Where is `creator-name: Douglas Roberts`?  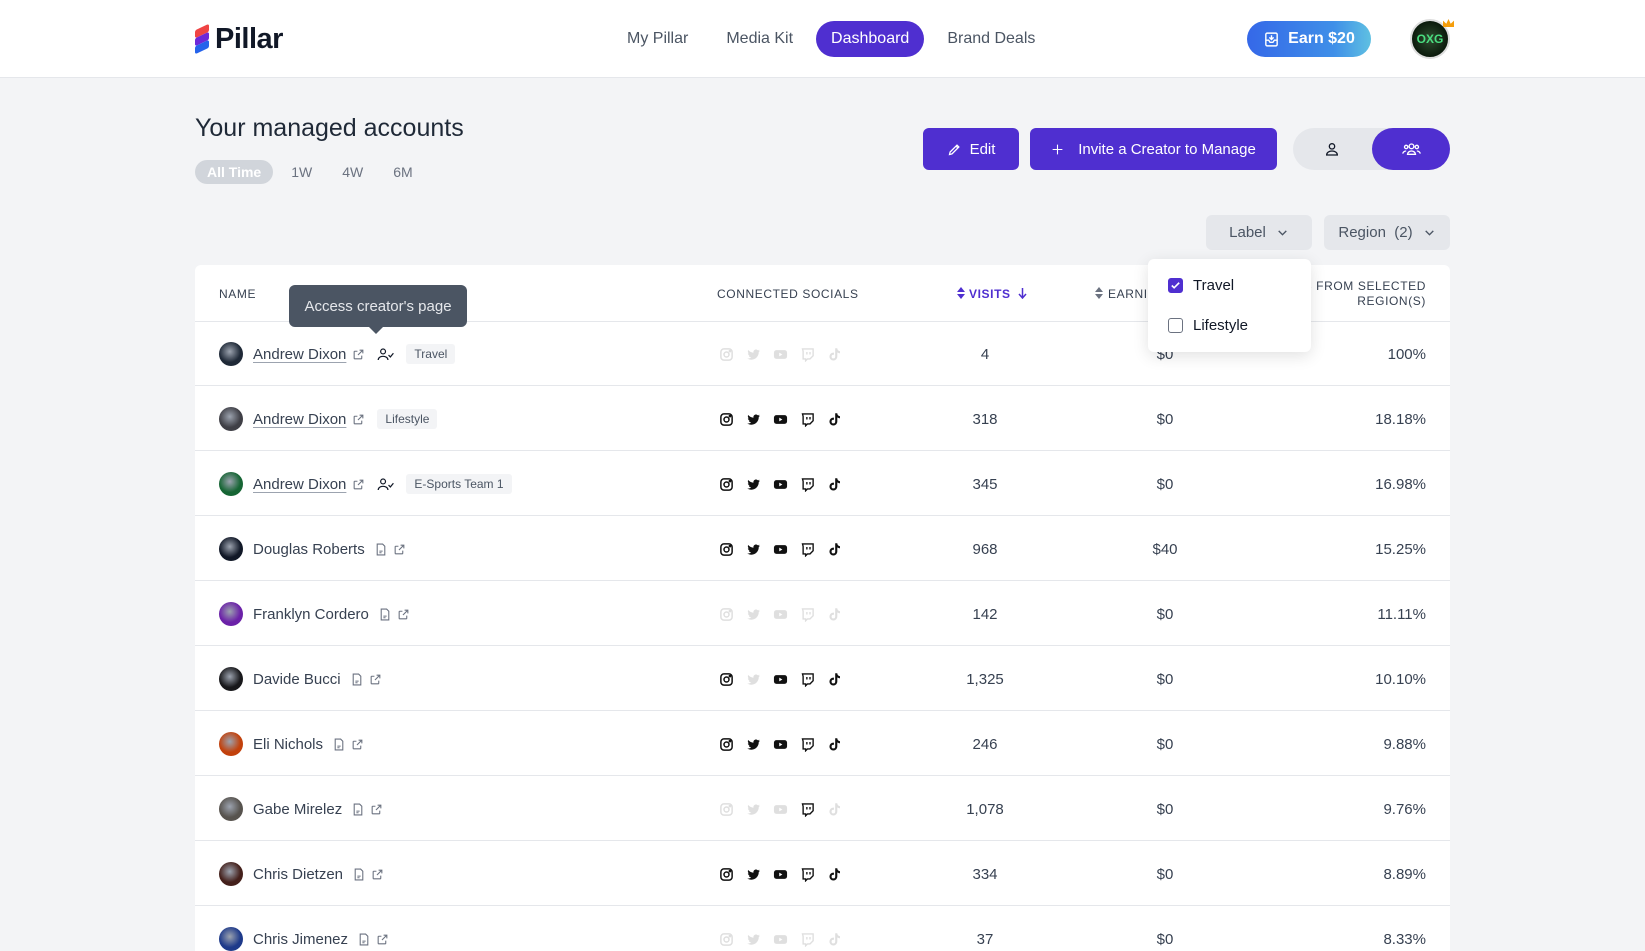 creator-name: Douglas Roberts is located at coordinates (309, 549).